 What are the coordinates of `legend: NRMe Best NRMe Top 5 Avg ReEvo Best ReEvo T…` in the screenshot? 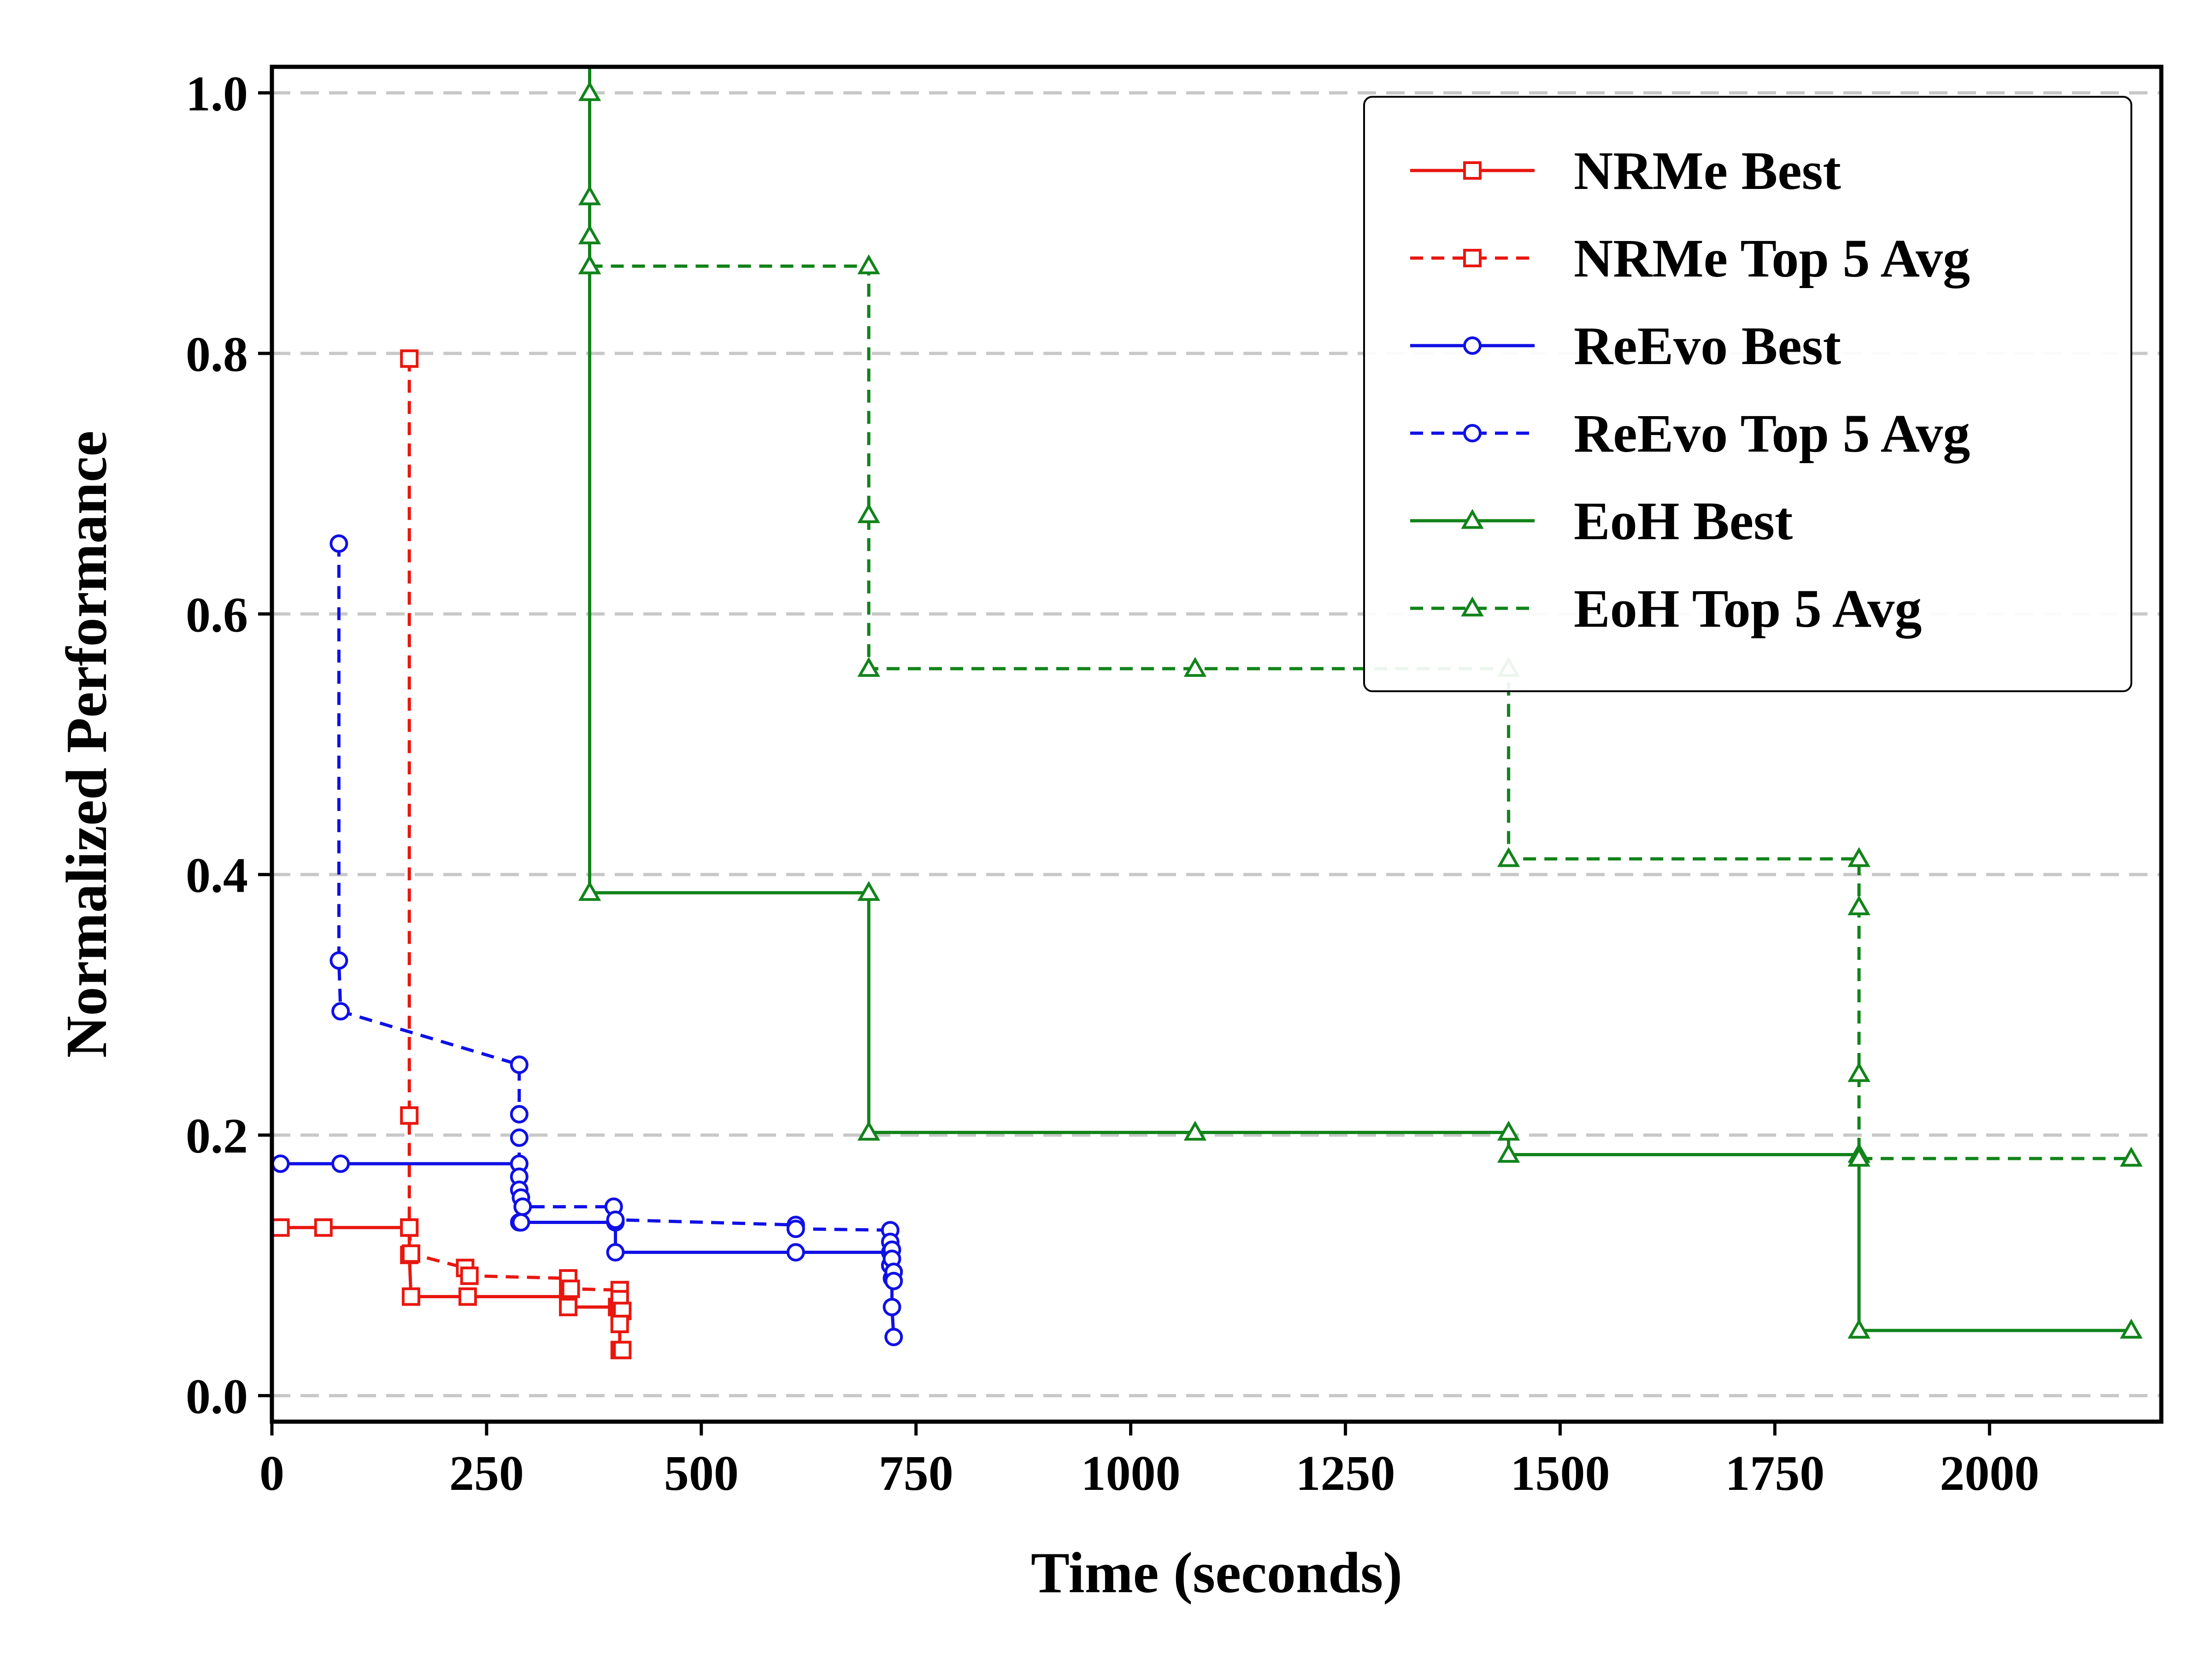 It's located at (1747, 394).